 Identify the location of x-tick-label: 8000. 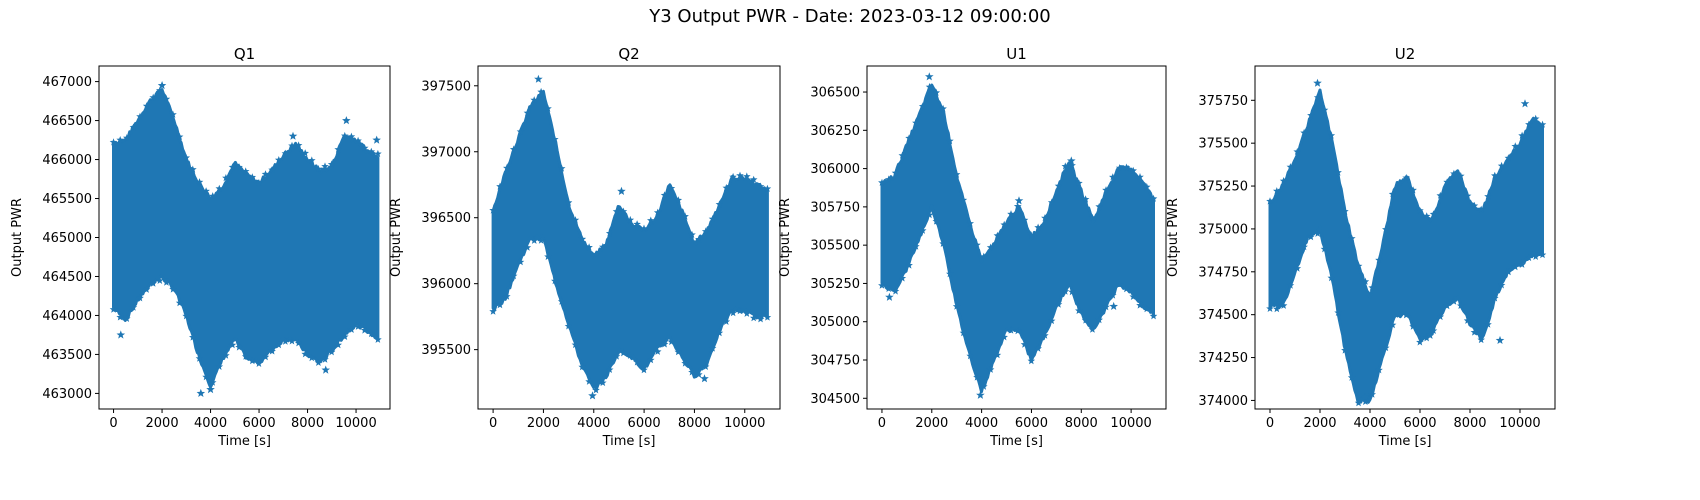
(694, 423).